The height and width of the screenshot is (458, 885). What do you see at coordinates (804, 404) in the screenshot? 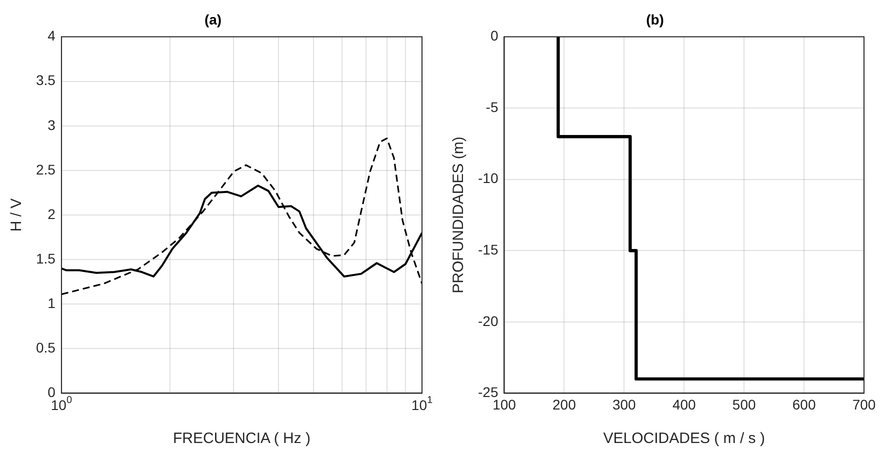
I see `x-tick-label: 600` at bounding box center [804, 404].